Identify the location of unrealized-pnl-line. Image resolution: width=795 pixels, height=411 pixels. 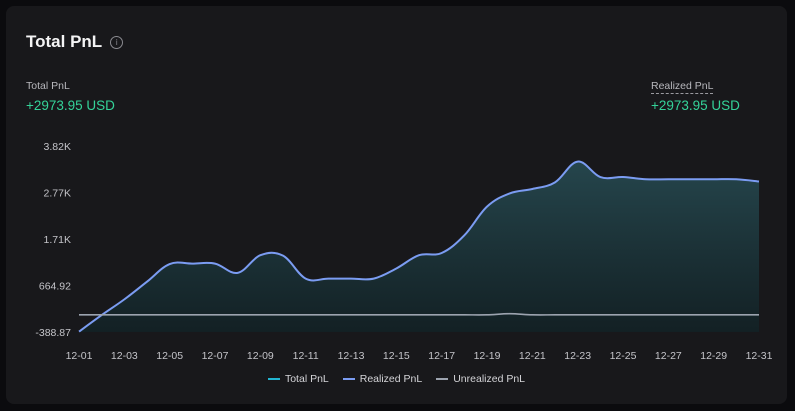
(418, 314).